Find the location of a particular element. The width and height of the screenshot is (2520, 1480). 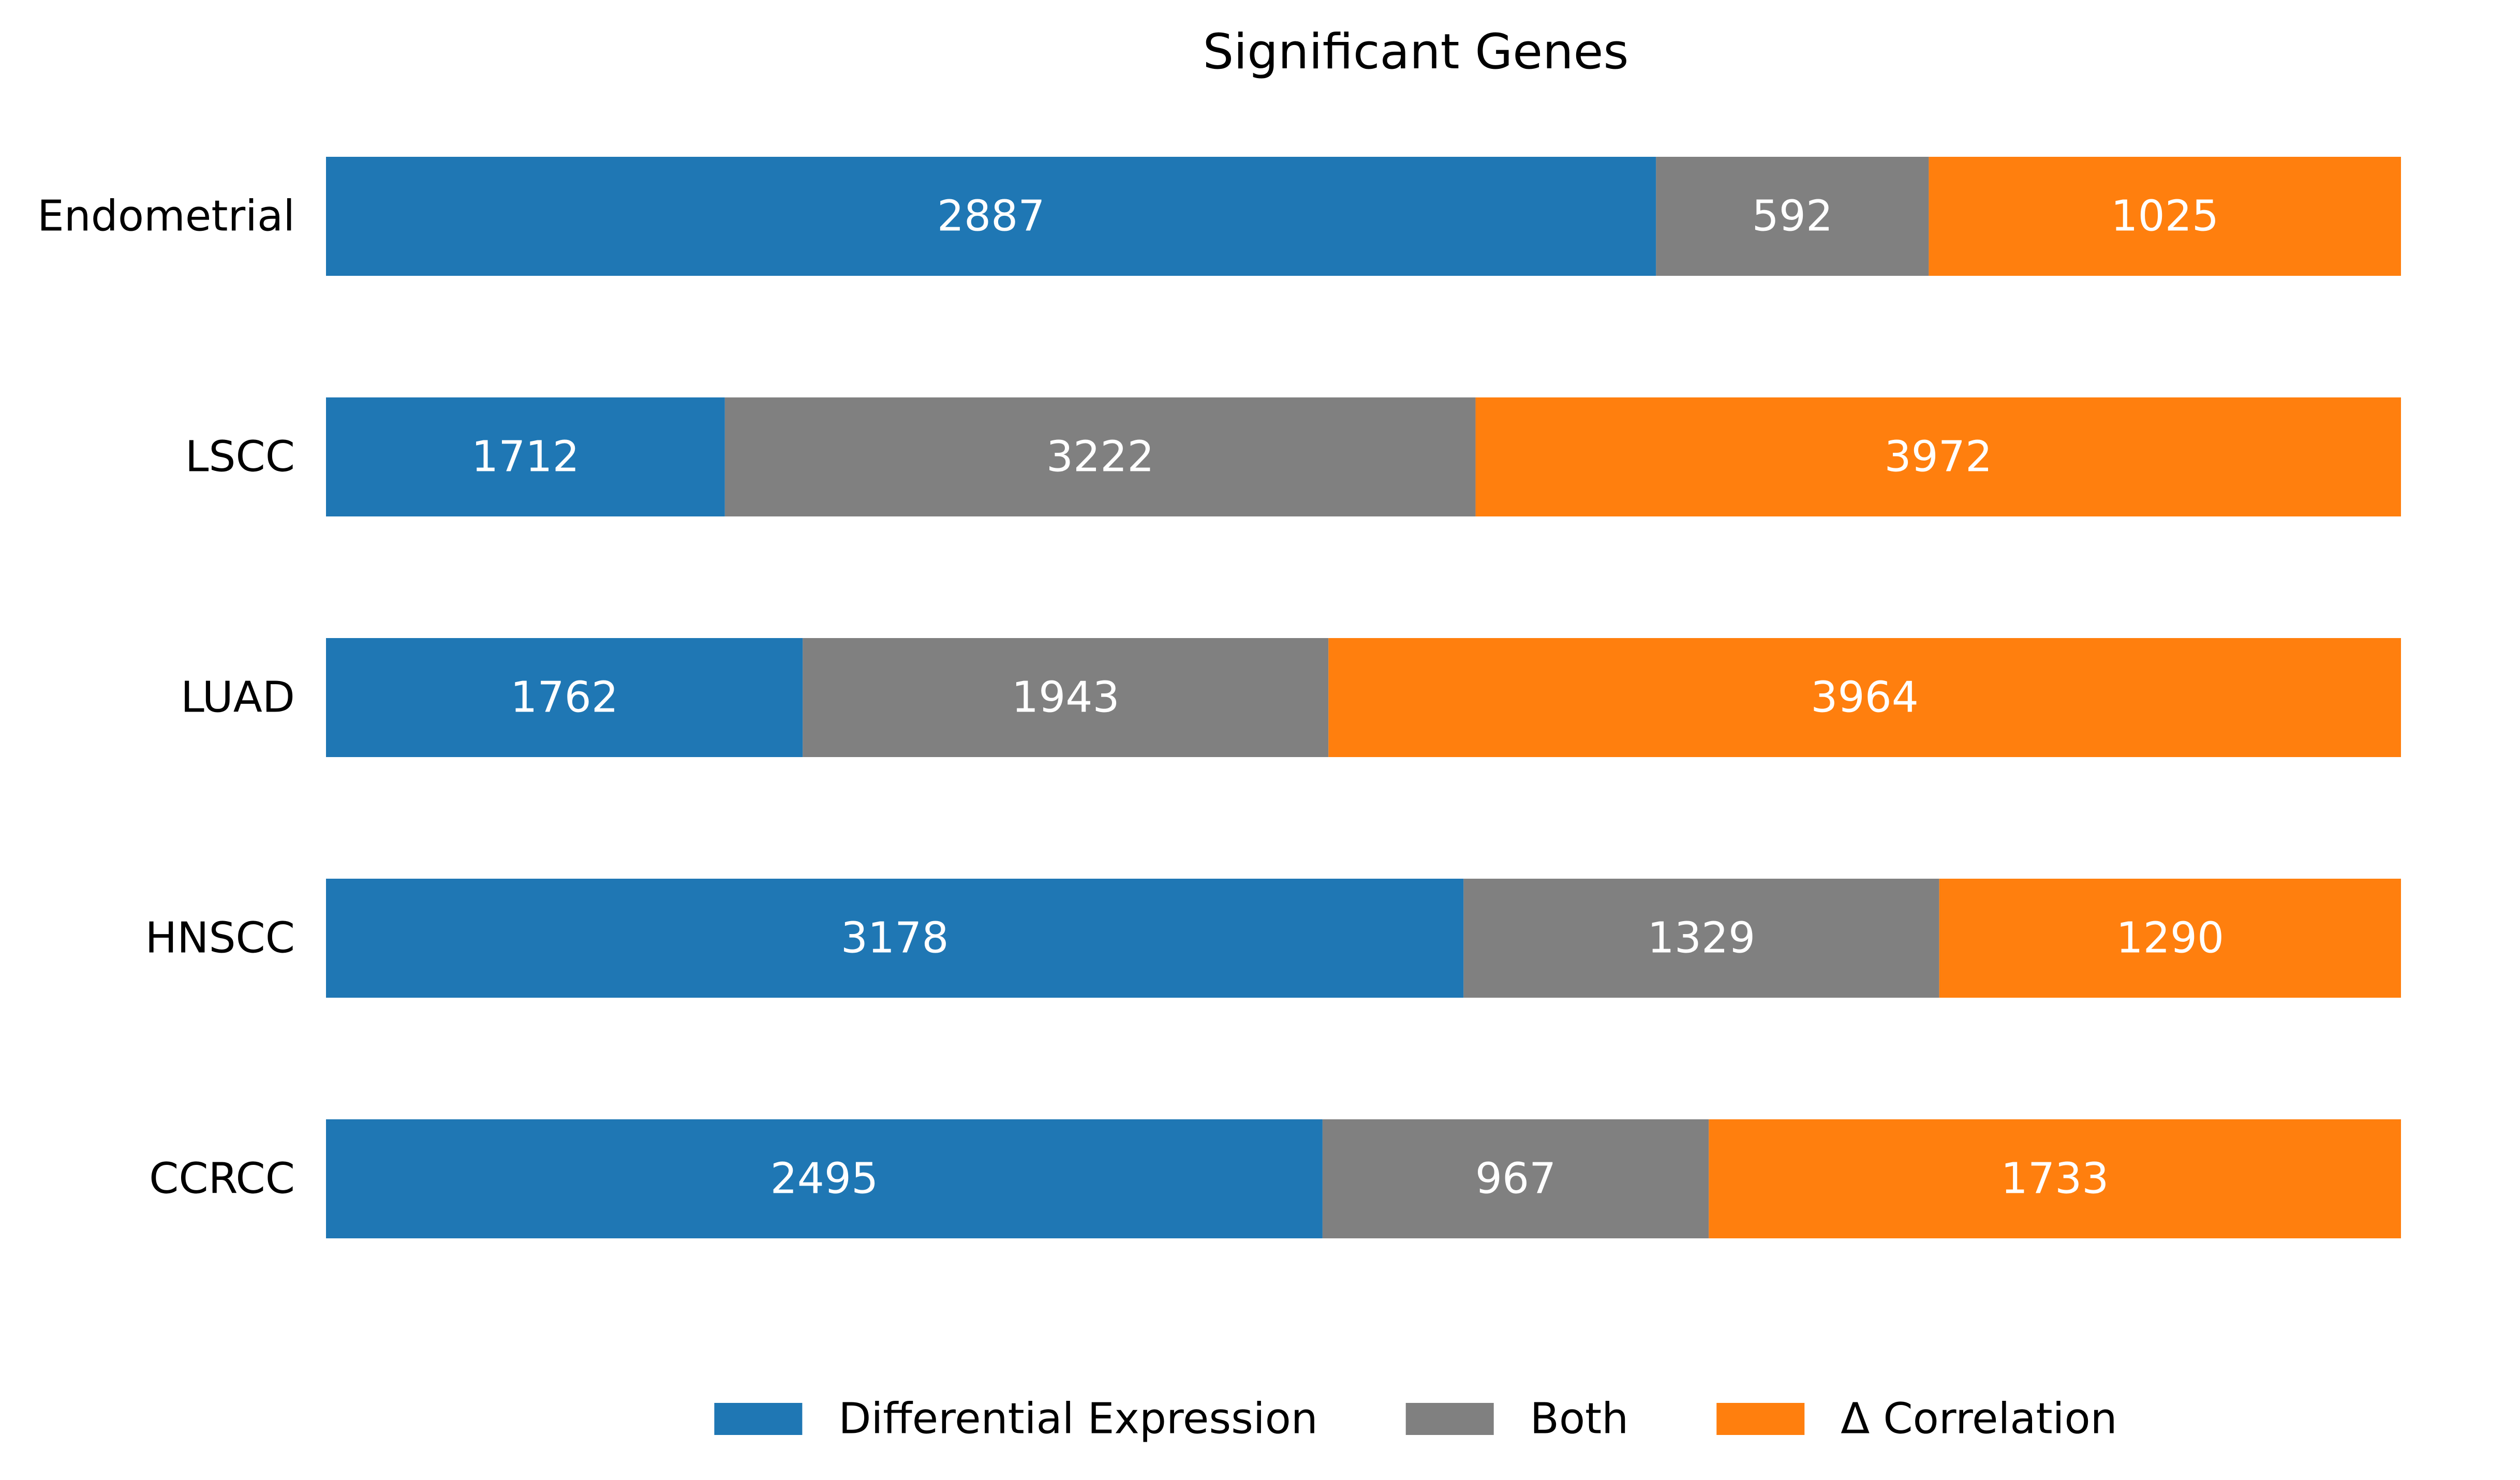

data-label-endometrial-series-0: 2887 is located at coordinates (991, 216).